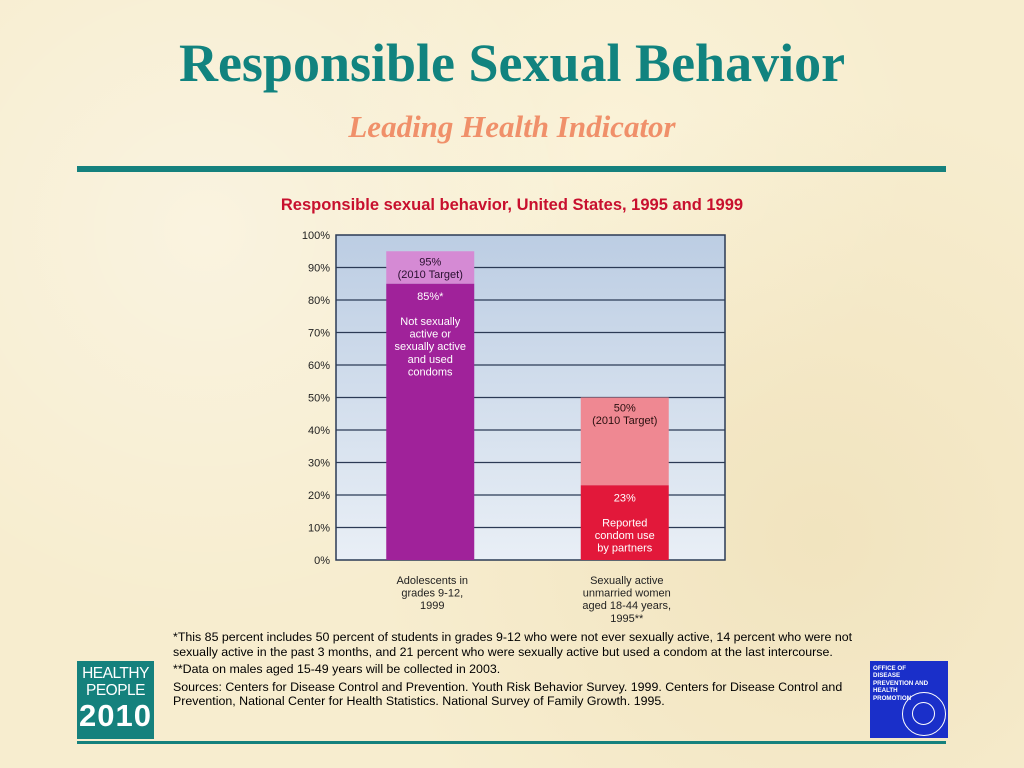 The image size is (1024, 768). Describe the element at coordinates (319, 399) in the screenshot. I see `y-tick-label: 50%` at that location.